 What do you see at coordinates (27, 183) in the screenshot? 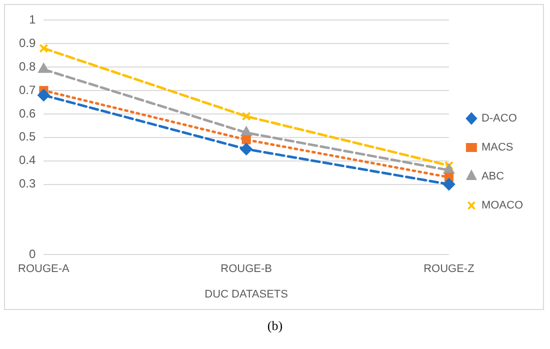
I see `y-tick-label: 0.3` at bounding box center [27, 183].